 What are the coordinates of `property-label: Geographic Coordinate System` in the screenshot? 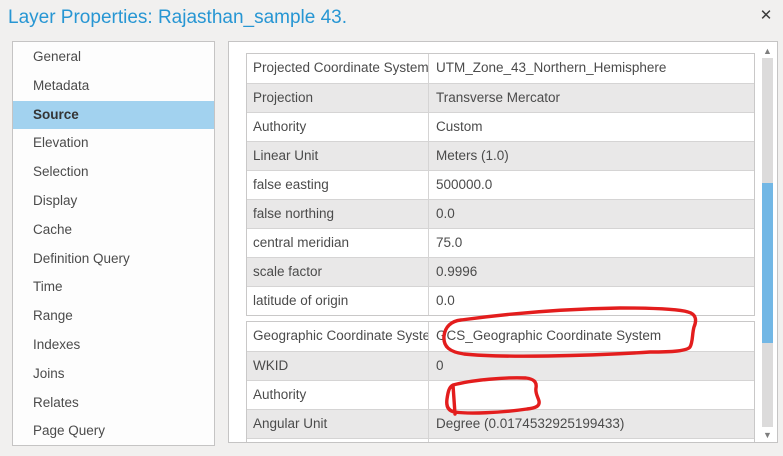 It's located at (338, 336).